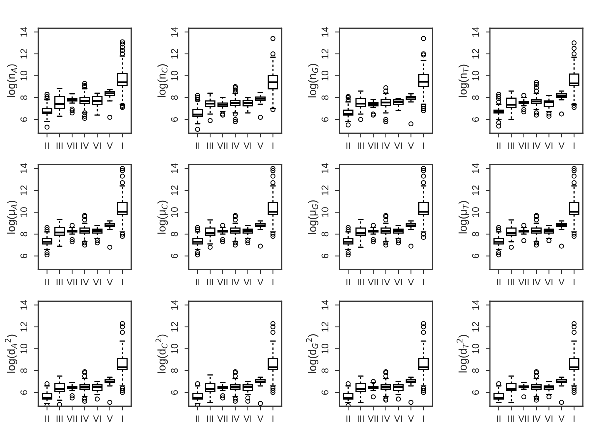 This screenshot has height=437, width=592. What do you see at coordinates (163, 217) in the screenshot?
I see `y-axis-title: log(μ$_{C}$)` at bounding box center [163, 217].